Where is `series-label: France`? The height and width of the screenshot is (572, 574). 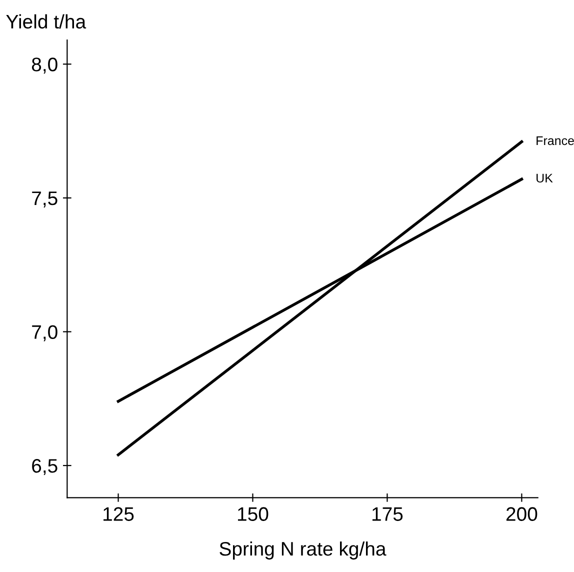
series-label: France is located at coordinates (555, 141).